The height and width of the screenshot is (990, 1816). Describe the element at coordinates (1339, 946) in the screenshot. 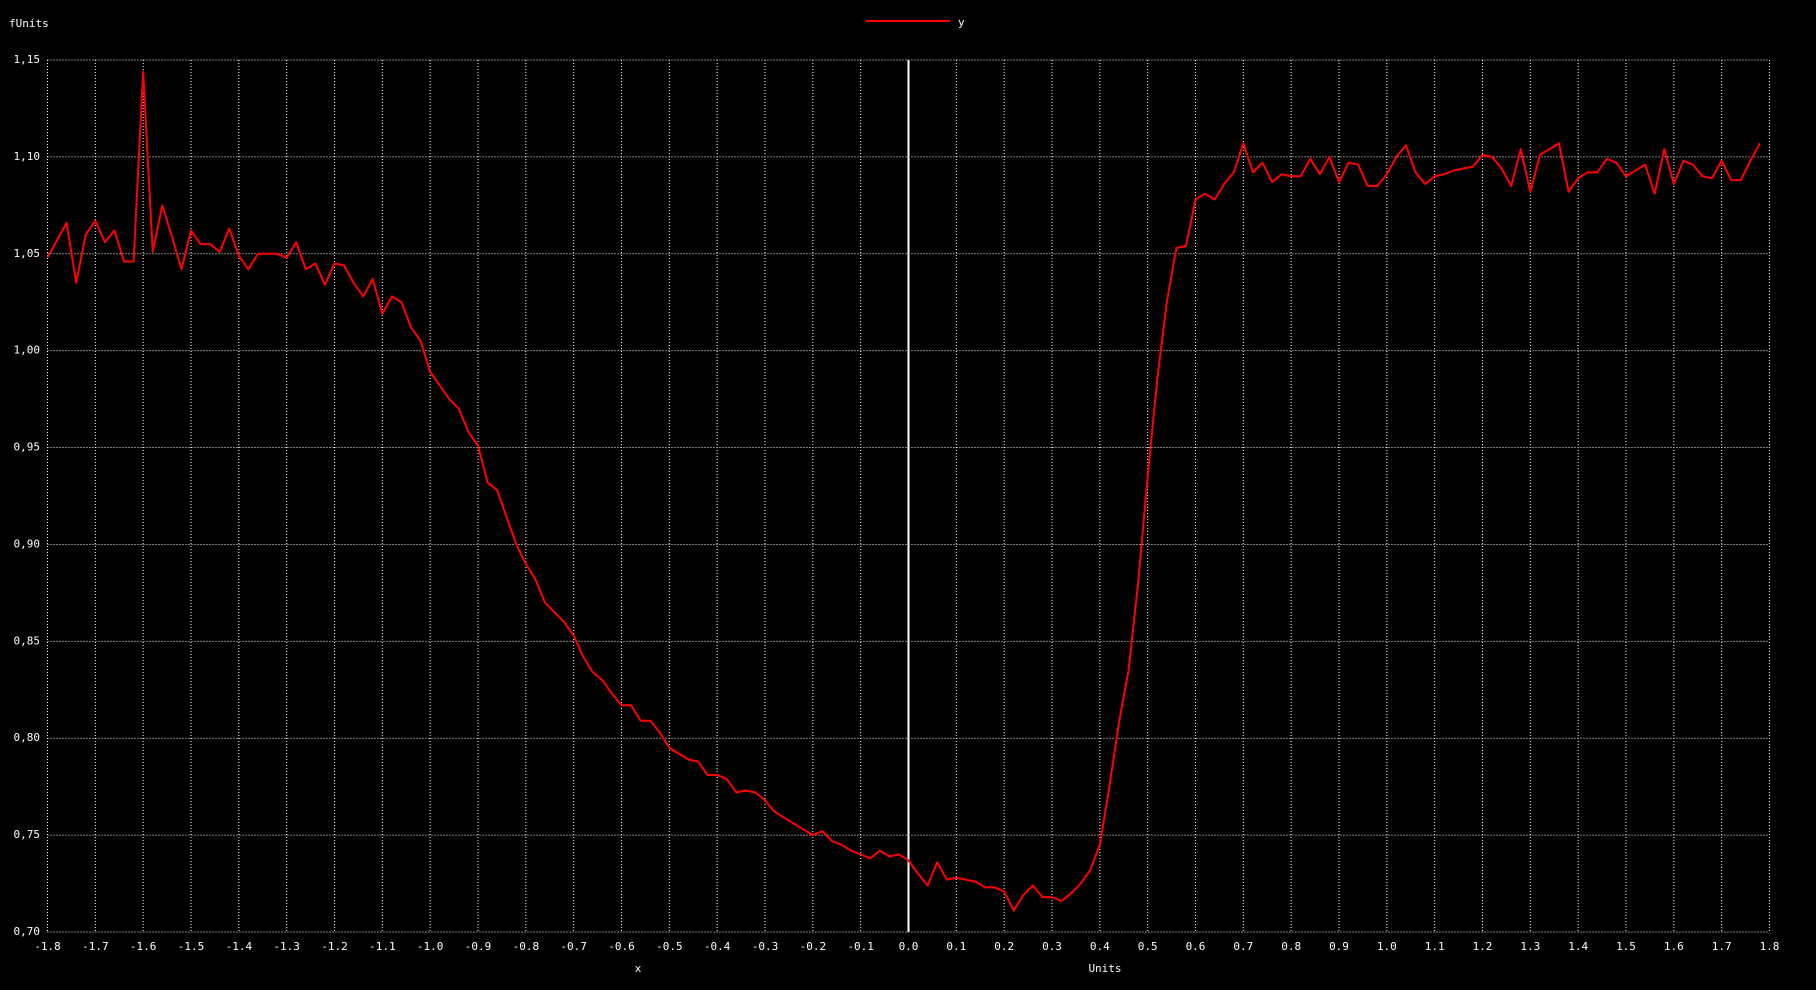

I see `x-tick-label: 0.9` at that location.